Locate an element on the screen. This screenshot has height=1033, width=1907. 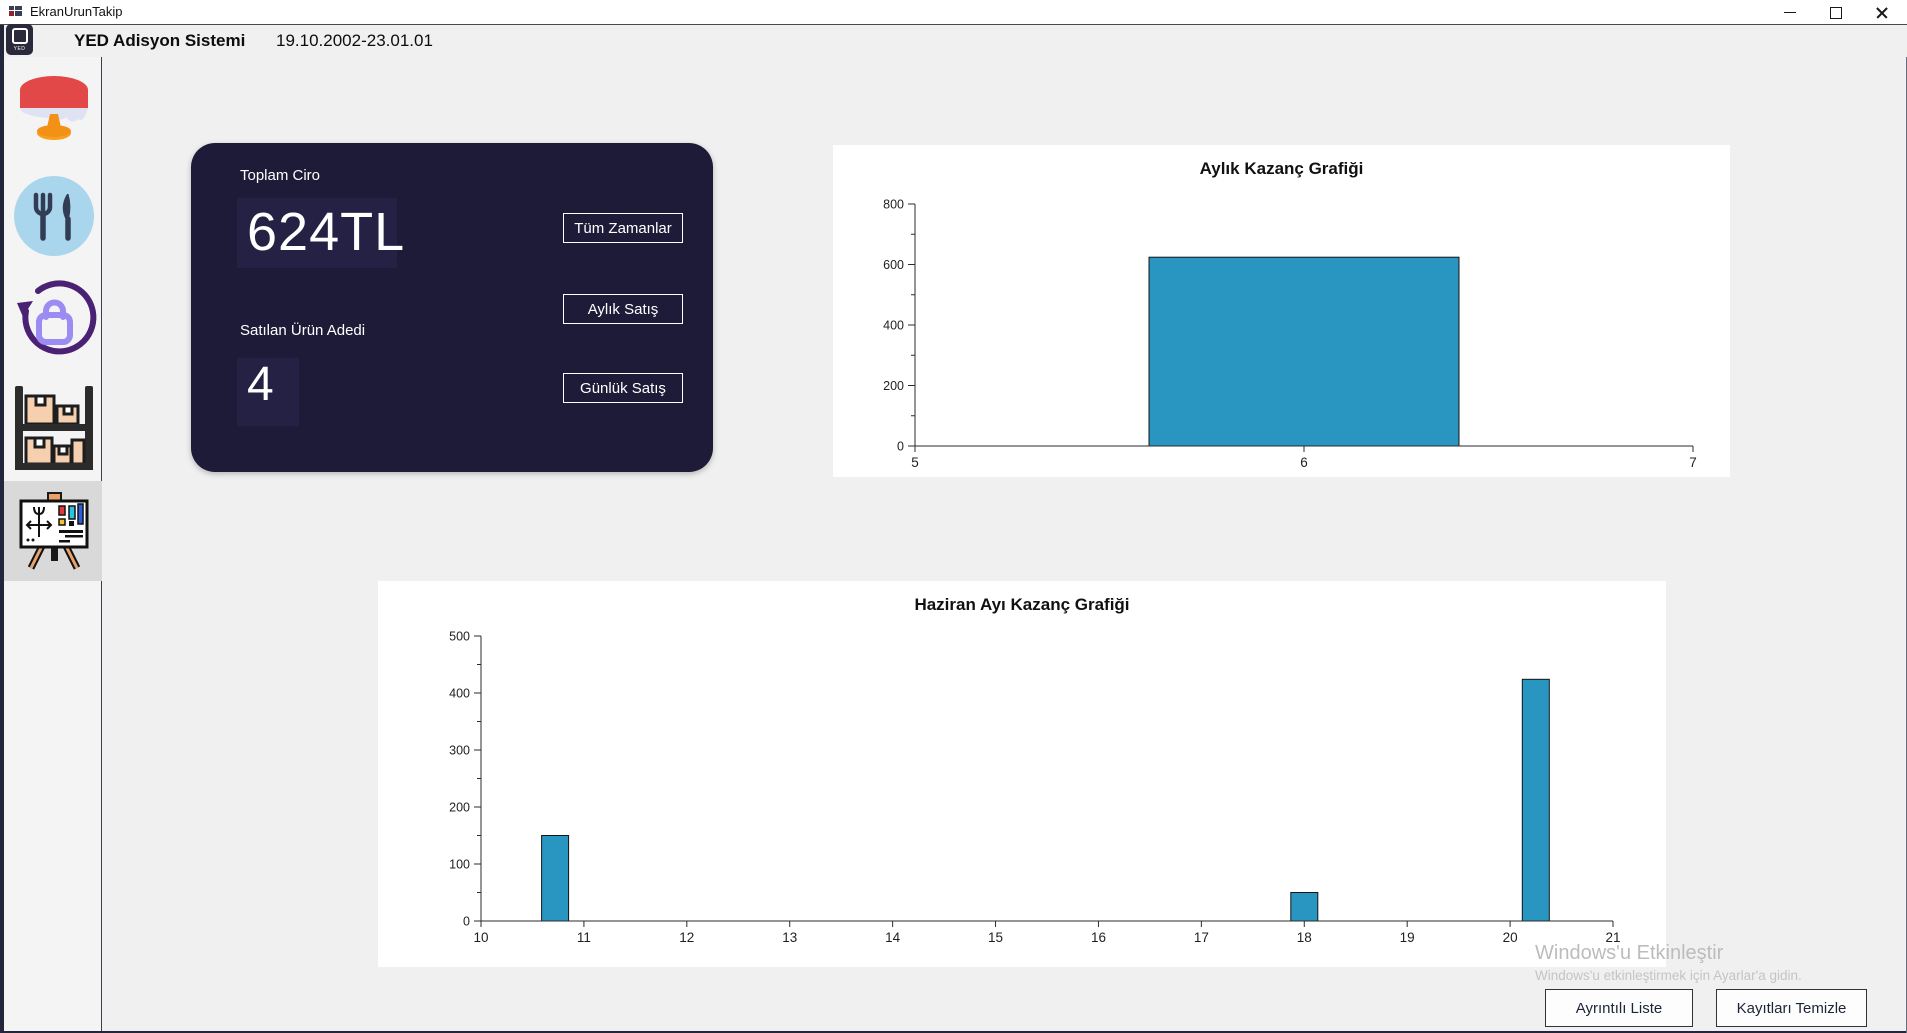
close-icon is located at coordinates (1882, 13).